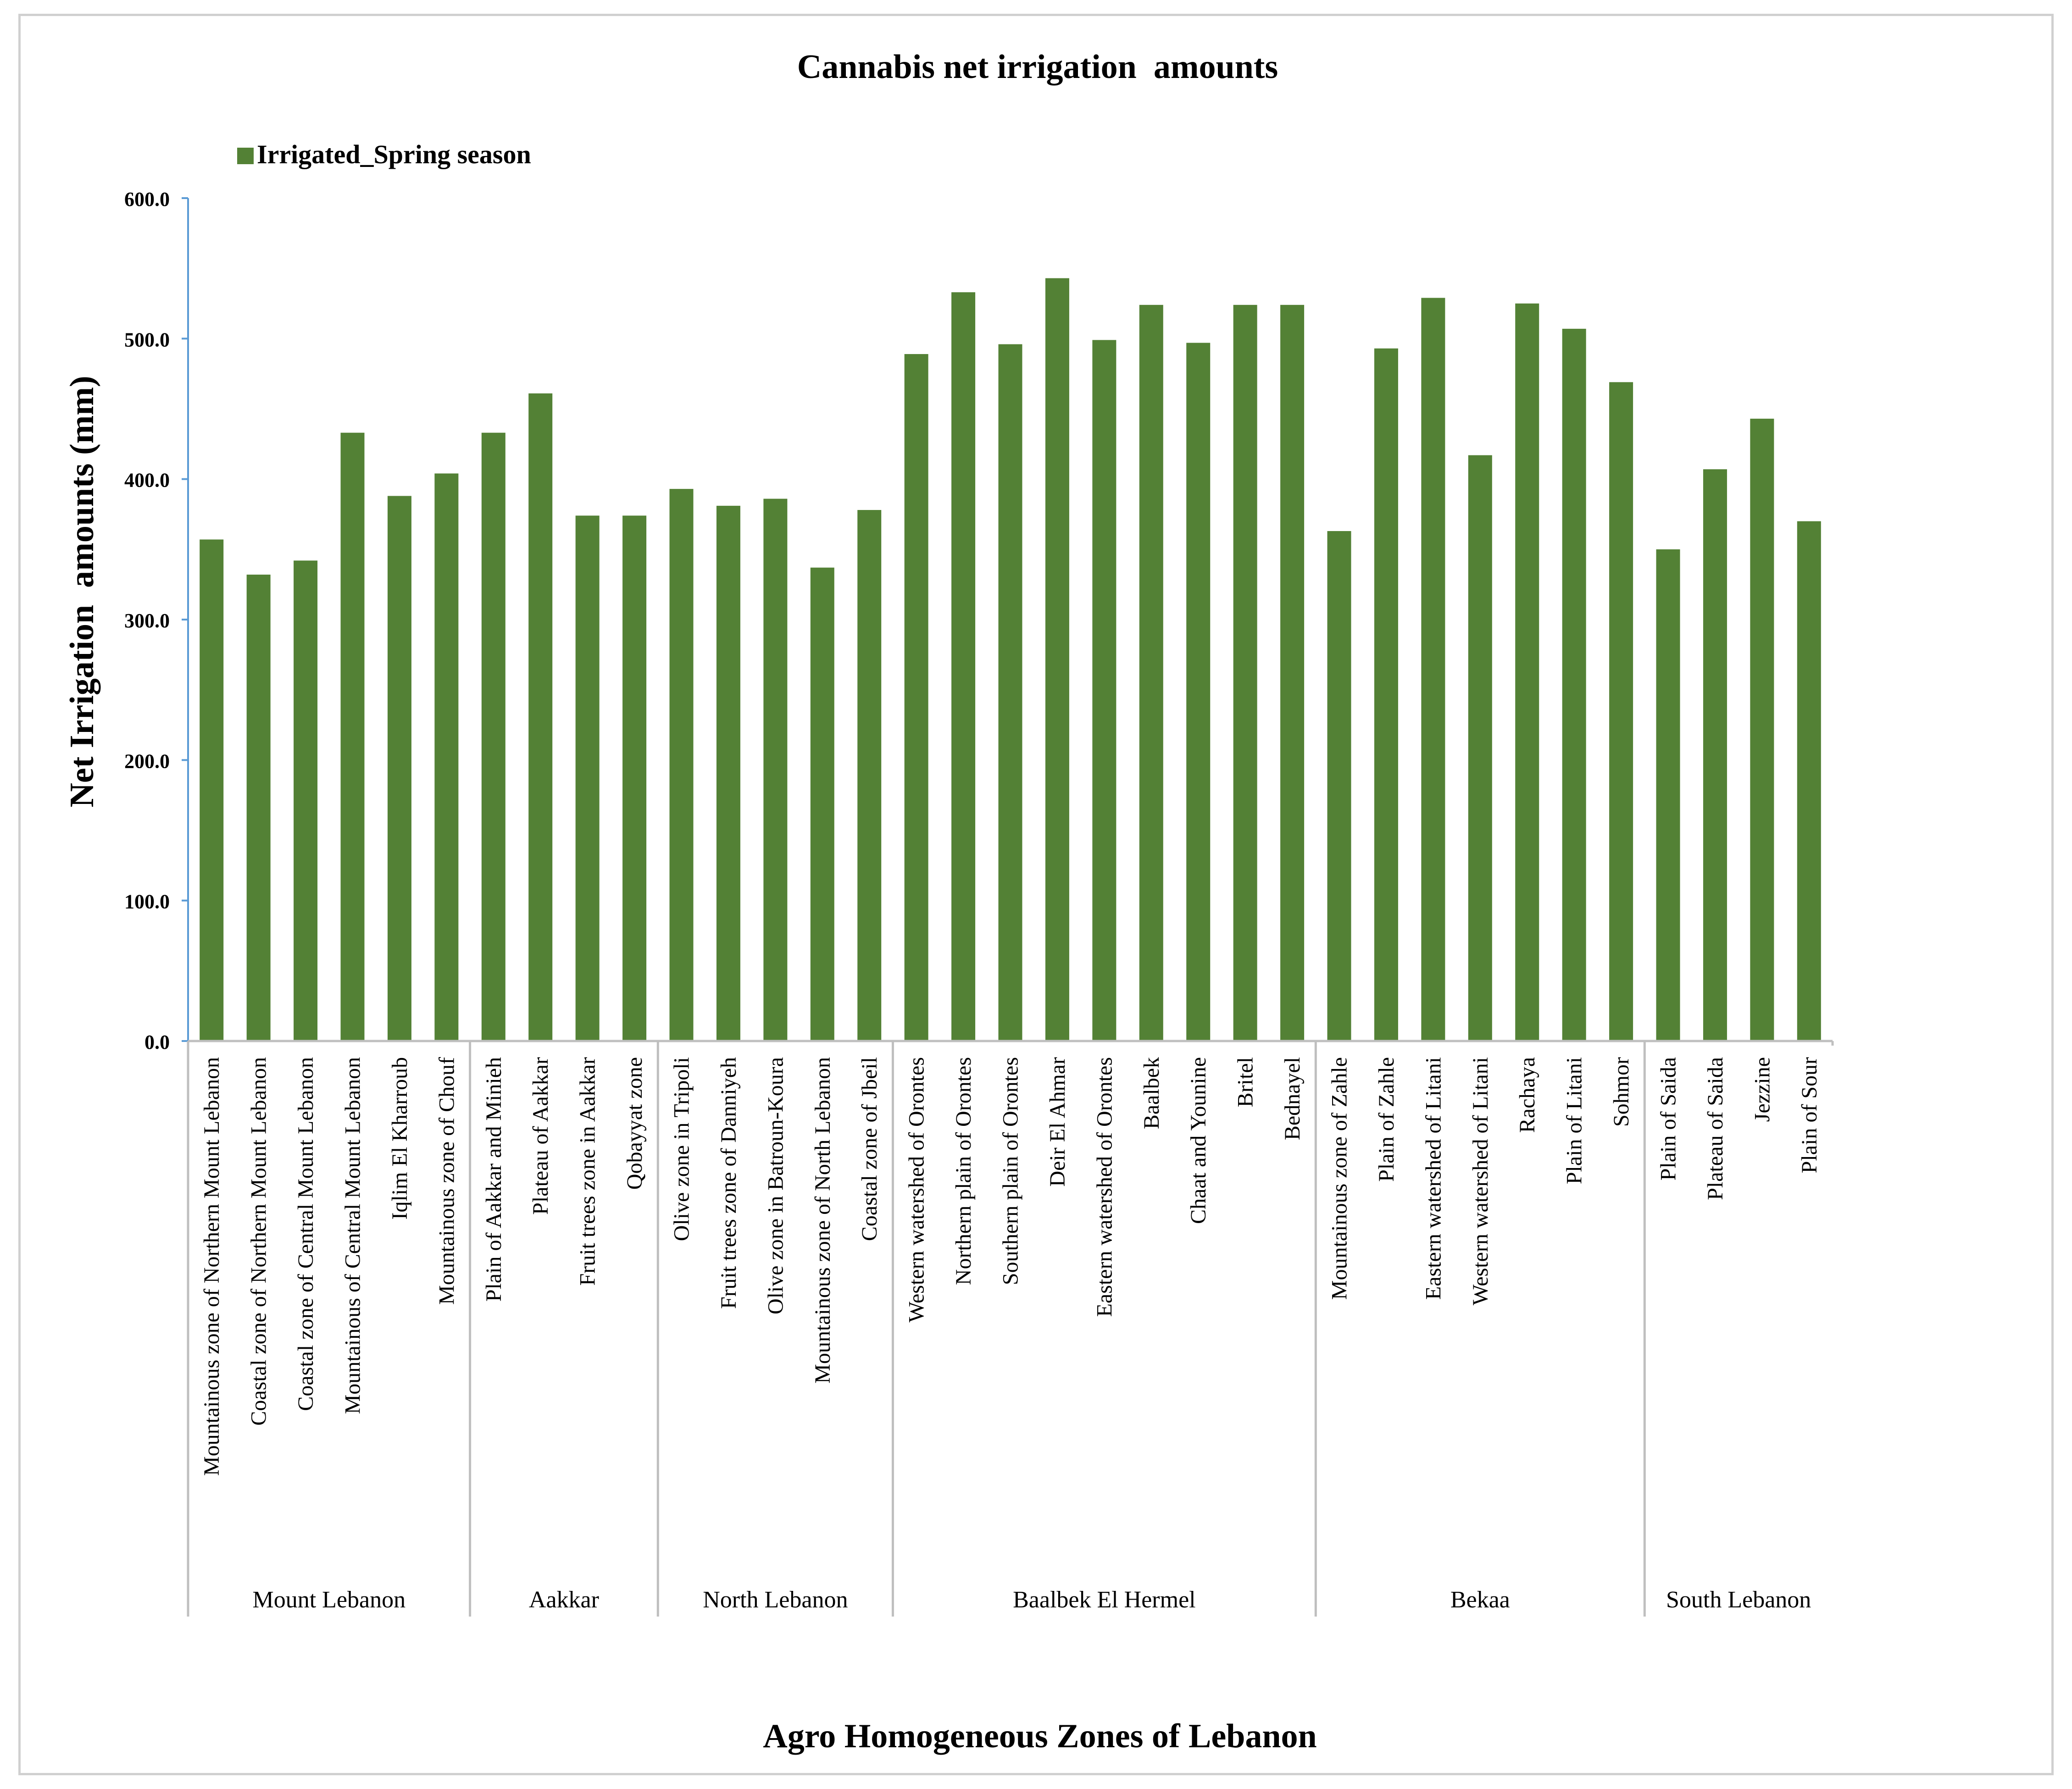 The width and height of the screenshot is (2072, 1789). Describe the element at coordinates (823, 1220) in the screenshot. I see `category-label: Mountainous zone of North Lebanon` at that location.